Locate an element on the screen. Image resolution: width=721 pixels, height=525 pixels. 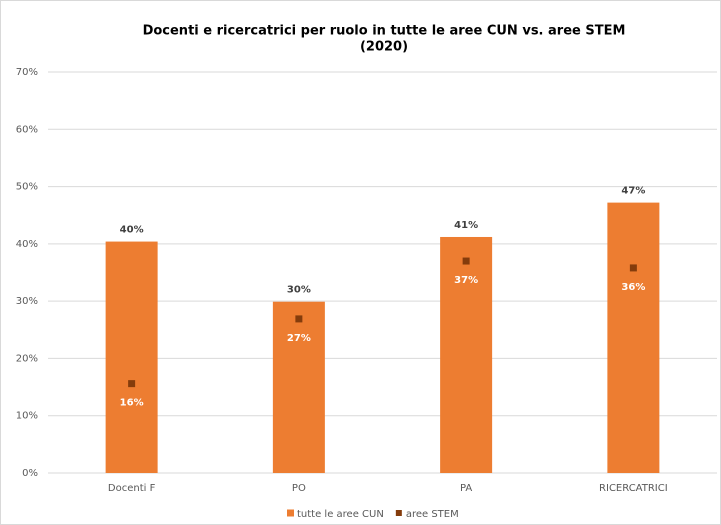
legend-label: aree STEM is located at coordinates (432, 514).